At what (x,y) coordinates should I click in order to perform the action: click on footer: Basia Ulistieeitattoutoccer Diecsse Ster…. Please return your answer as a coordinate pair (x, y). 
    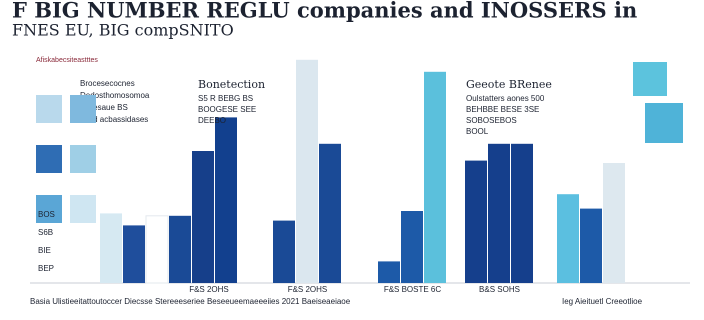
    Looking at the image, I should click on (190, 301).